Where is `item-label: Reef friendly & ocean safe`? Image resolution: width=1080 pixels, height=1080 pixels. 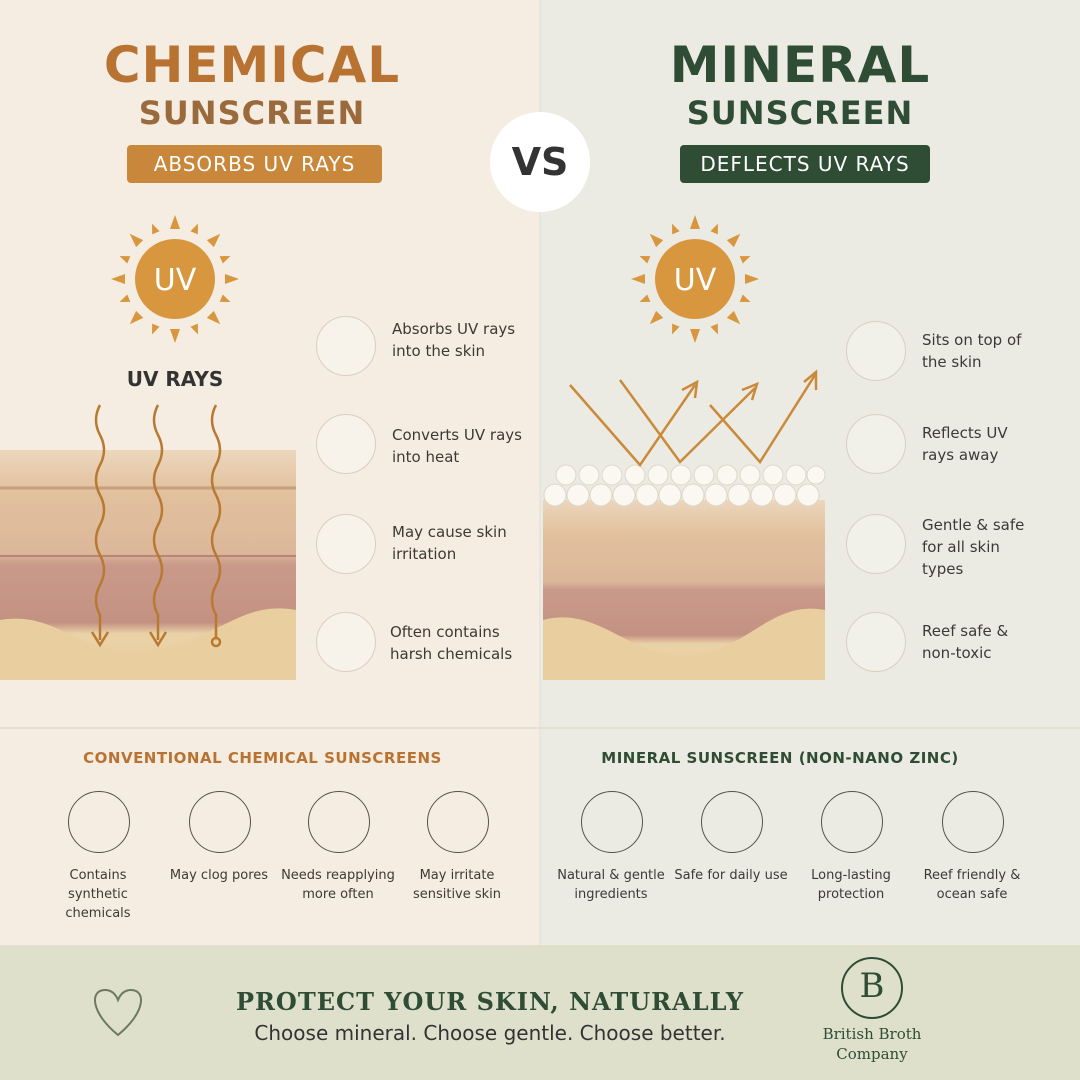
item-label: Reef friendly & ocean safe is located at coordinates (972, 885).